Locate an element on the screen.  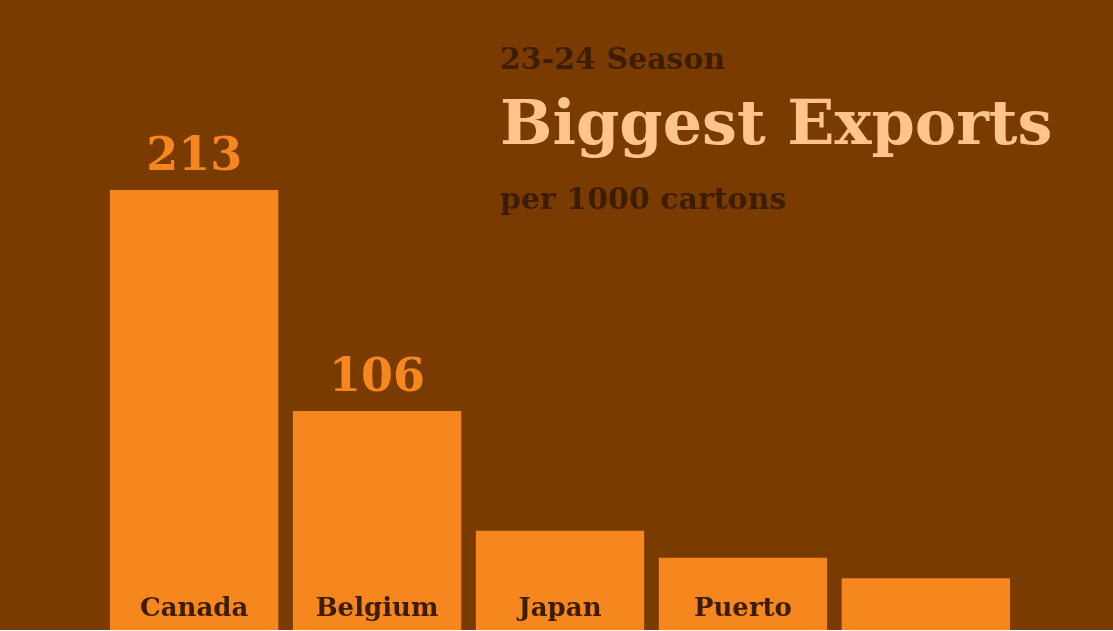
chart-title: Biggest Exports is located at coordinates (776, 122).